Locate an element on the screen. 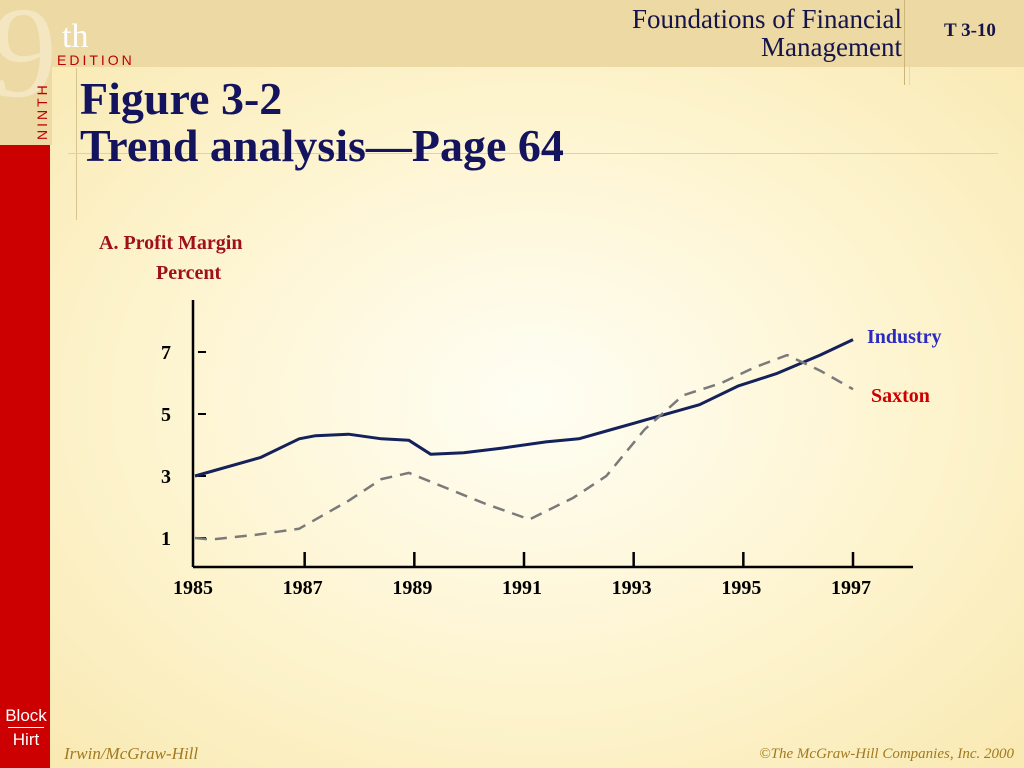  sidebar-top-panel is located at coordinates (26, 72).